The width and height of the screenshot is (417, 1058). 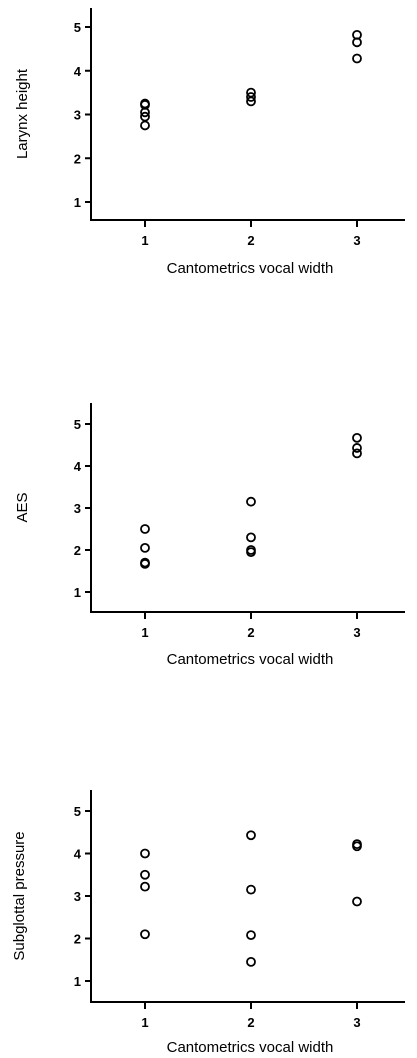 What do you see at coordinates (22, 507) in the screenshot?
I see `y-axis-title: AES` at bounding box center [22, 507].